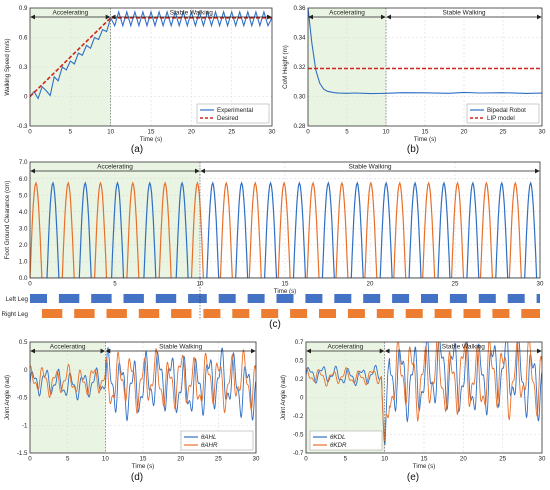 The height and width of the screenshot is (490, 550). I want to click on y-tick-label: 0.9, so click(23, 8).